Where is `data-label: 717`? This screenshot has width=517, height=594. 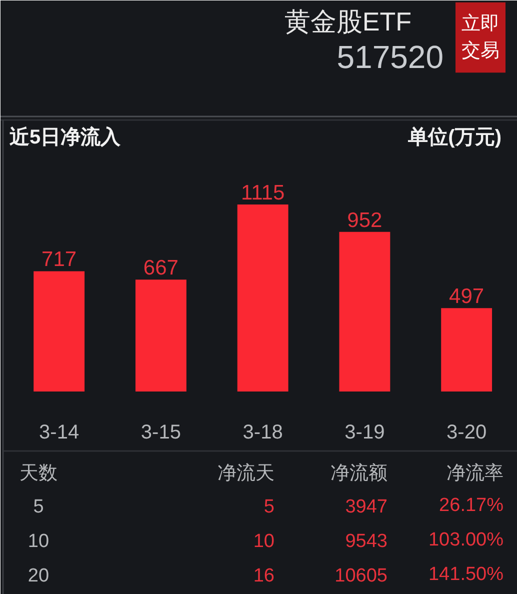
data-label: 717 is located at coordinates (59, 260).